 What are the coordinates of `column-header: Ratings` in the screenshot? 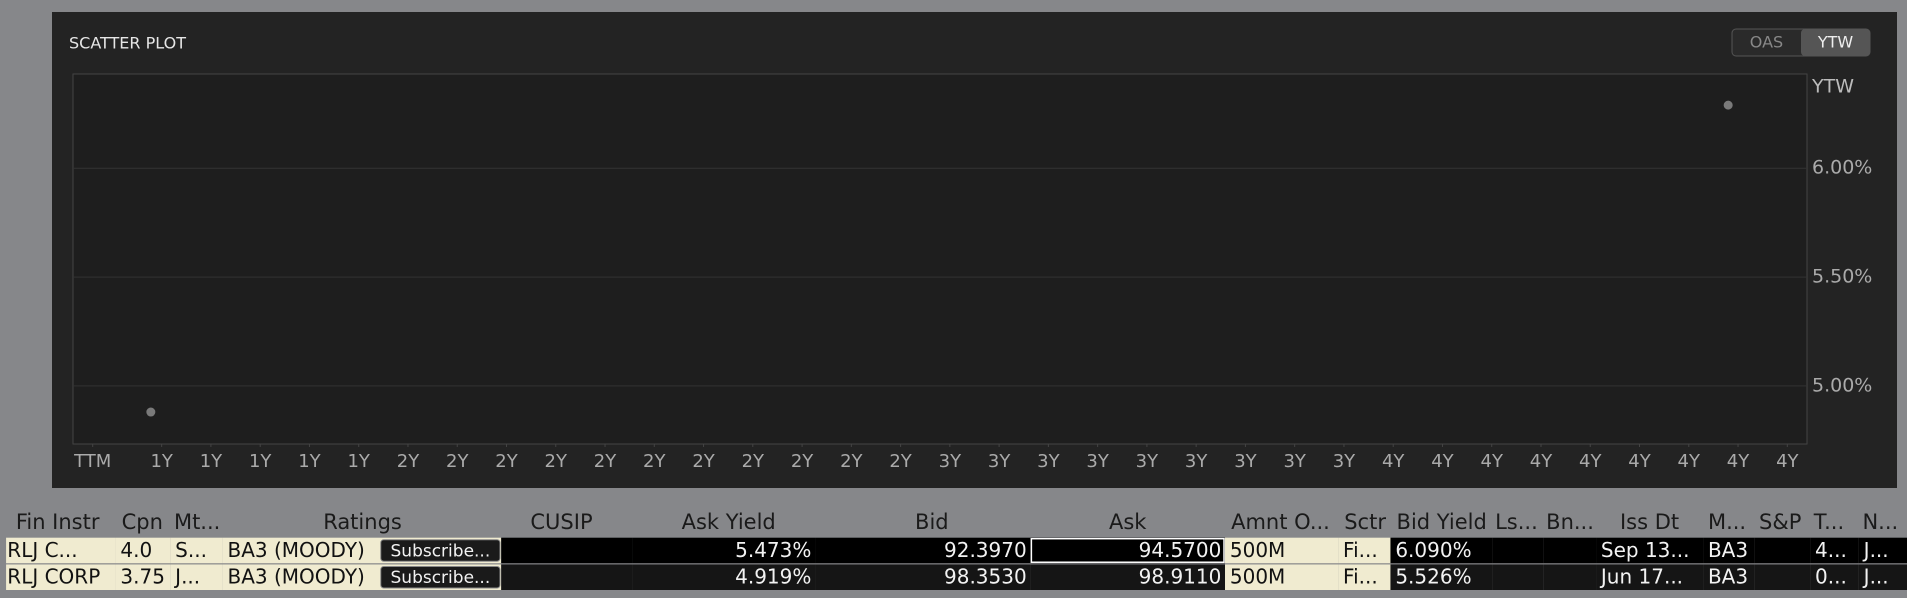 It's located at (362, 522).